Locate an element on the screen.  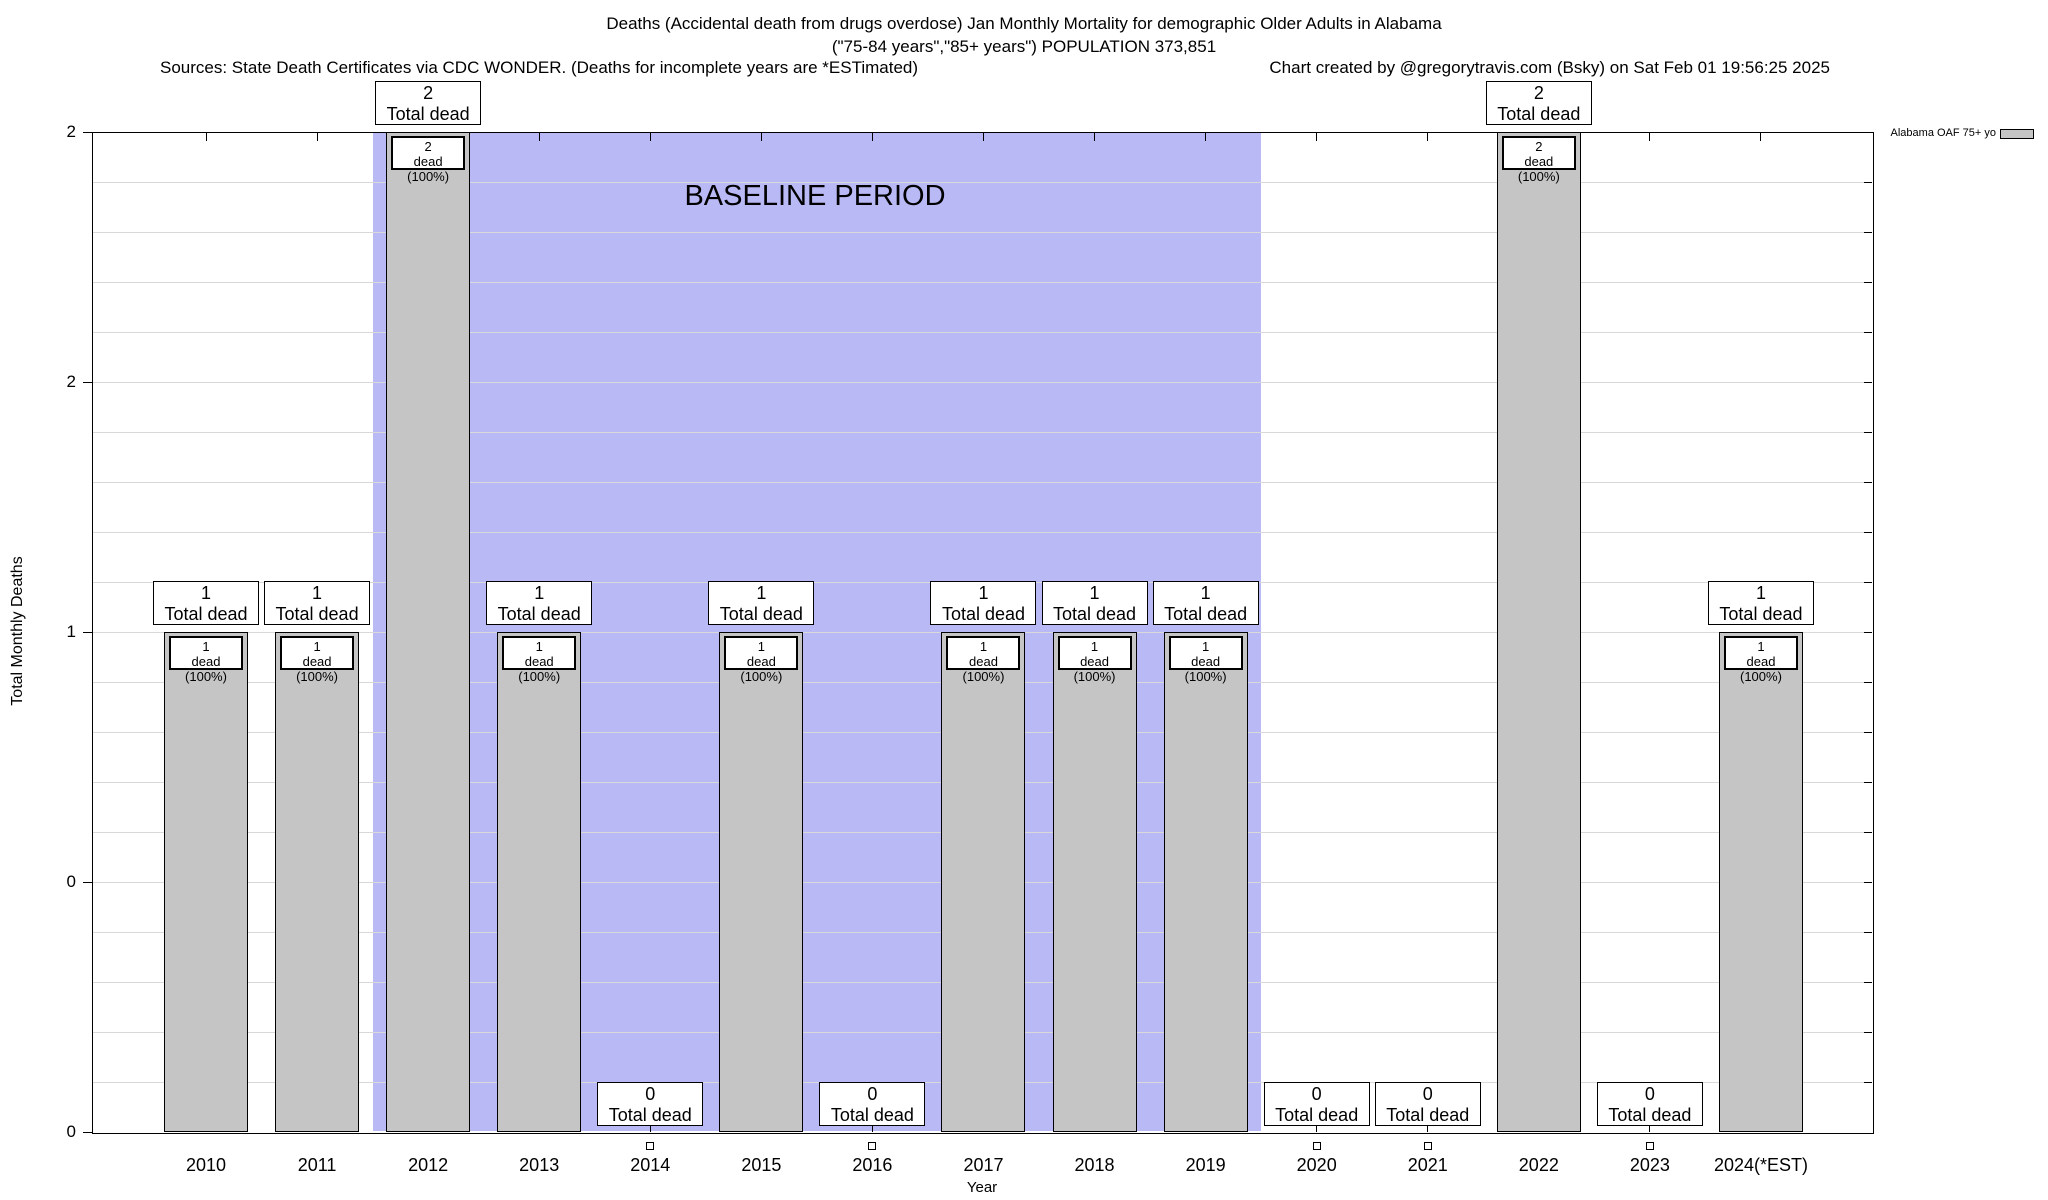
bar-2022 is located at coordinates (1538, 632).